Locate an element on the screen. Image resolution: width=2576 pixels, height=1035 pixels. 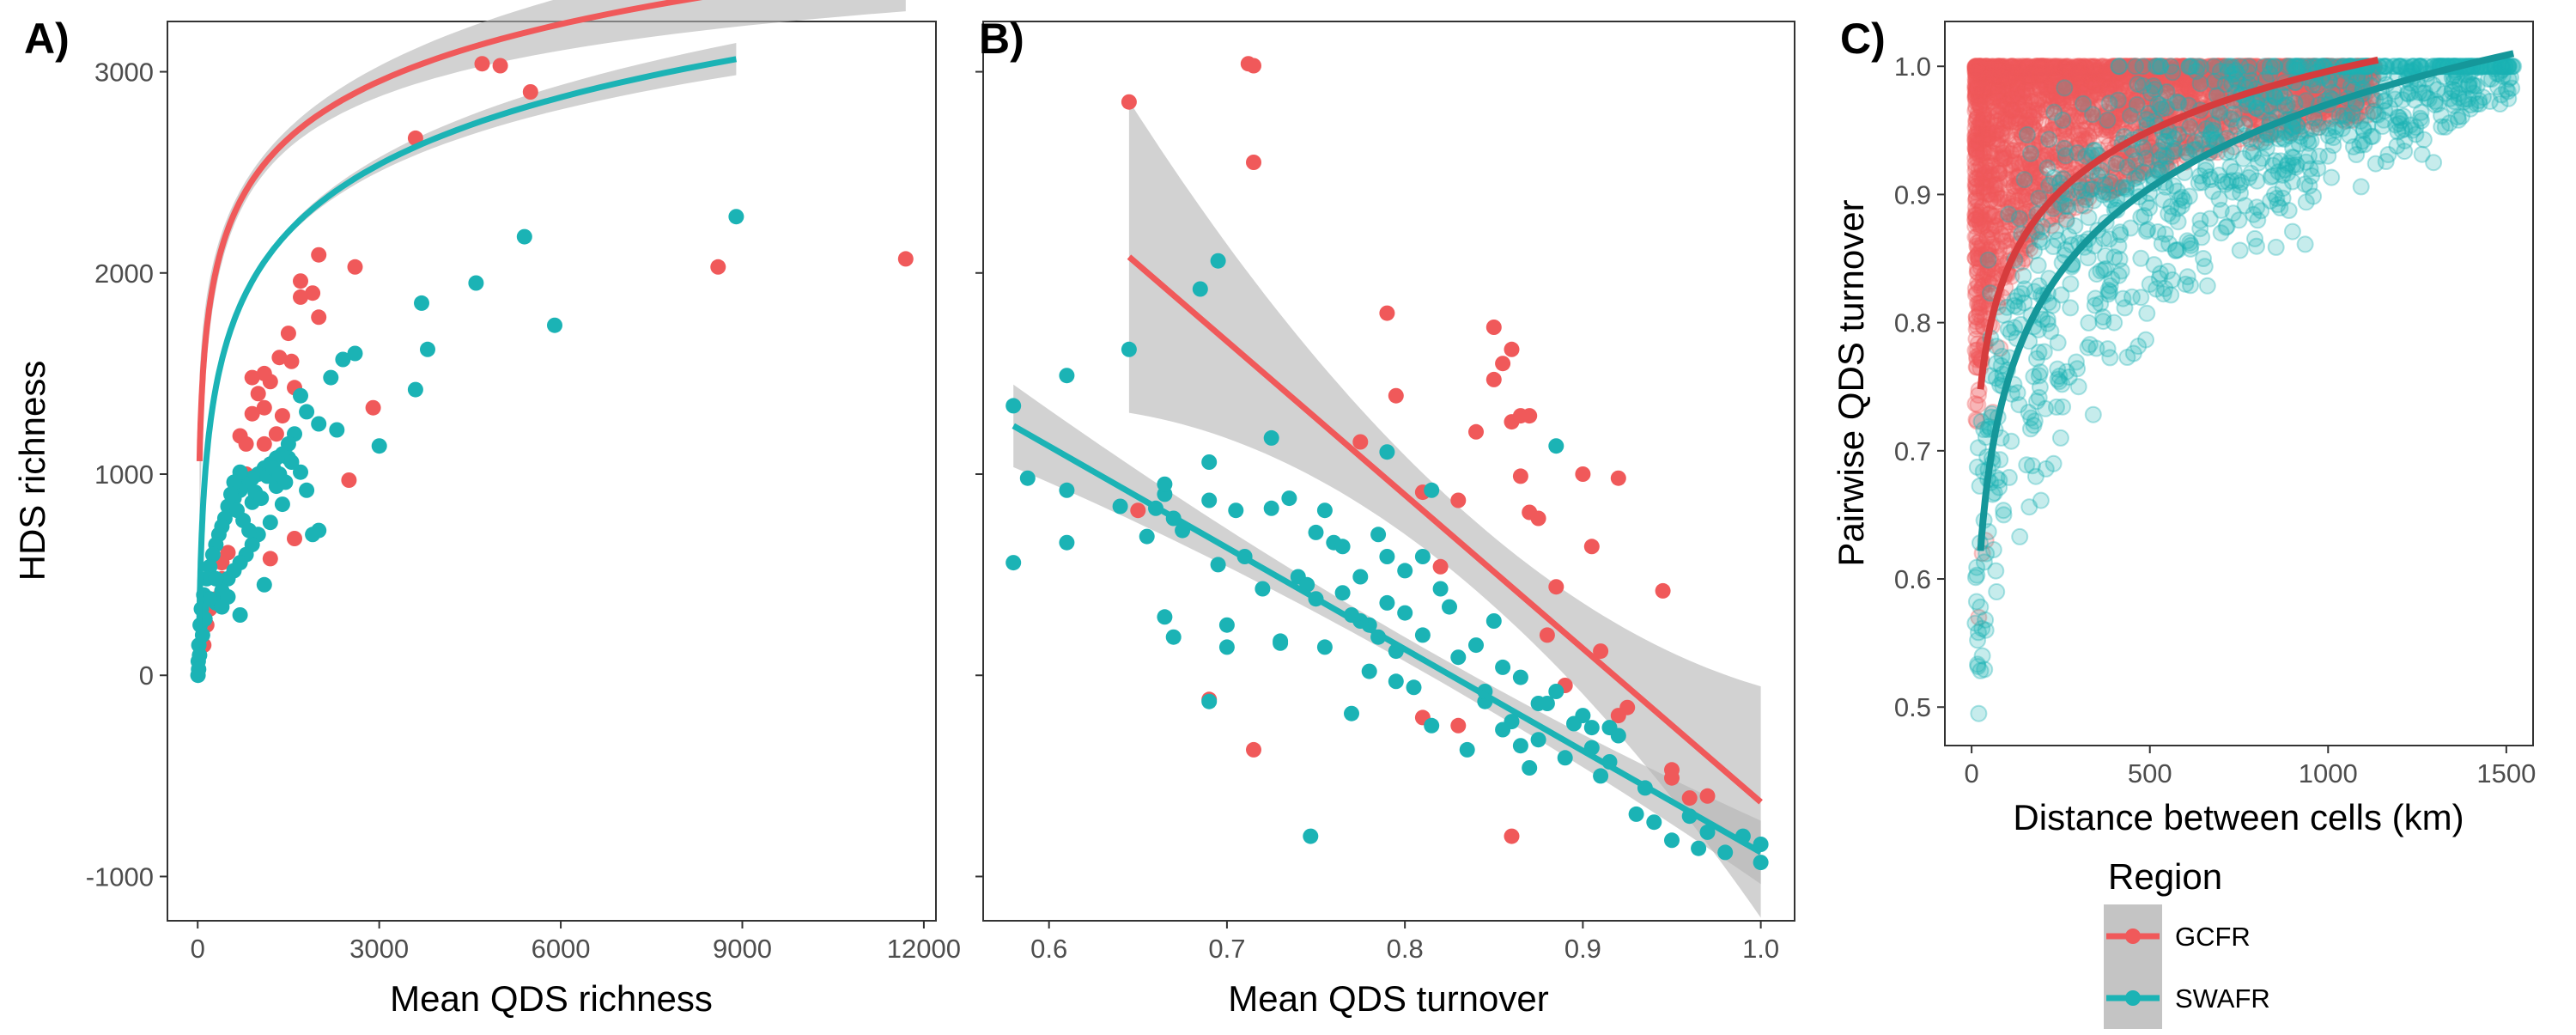
panel-a-xlabel: Mean QDS richness is located at coordinates (552, 998).